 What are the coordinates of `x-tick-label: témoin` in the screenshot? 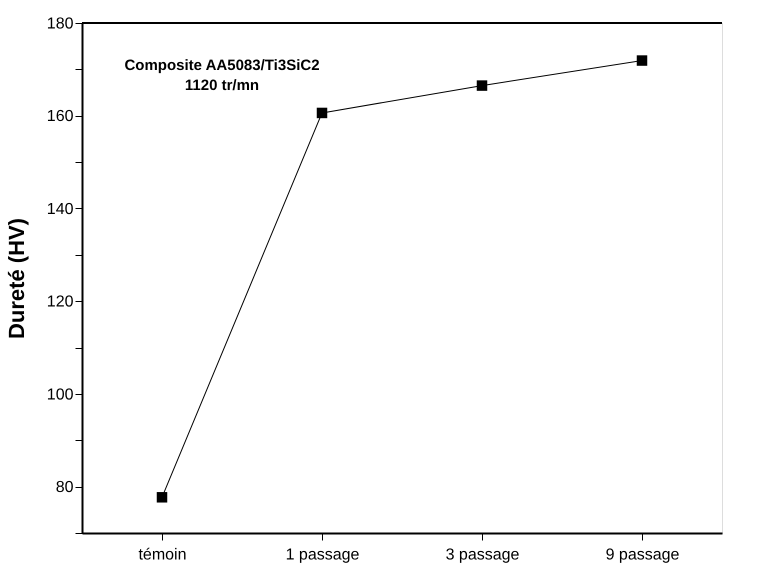 It's located at (162, 555).